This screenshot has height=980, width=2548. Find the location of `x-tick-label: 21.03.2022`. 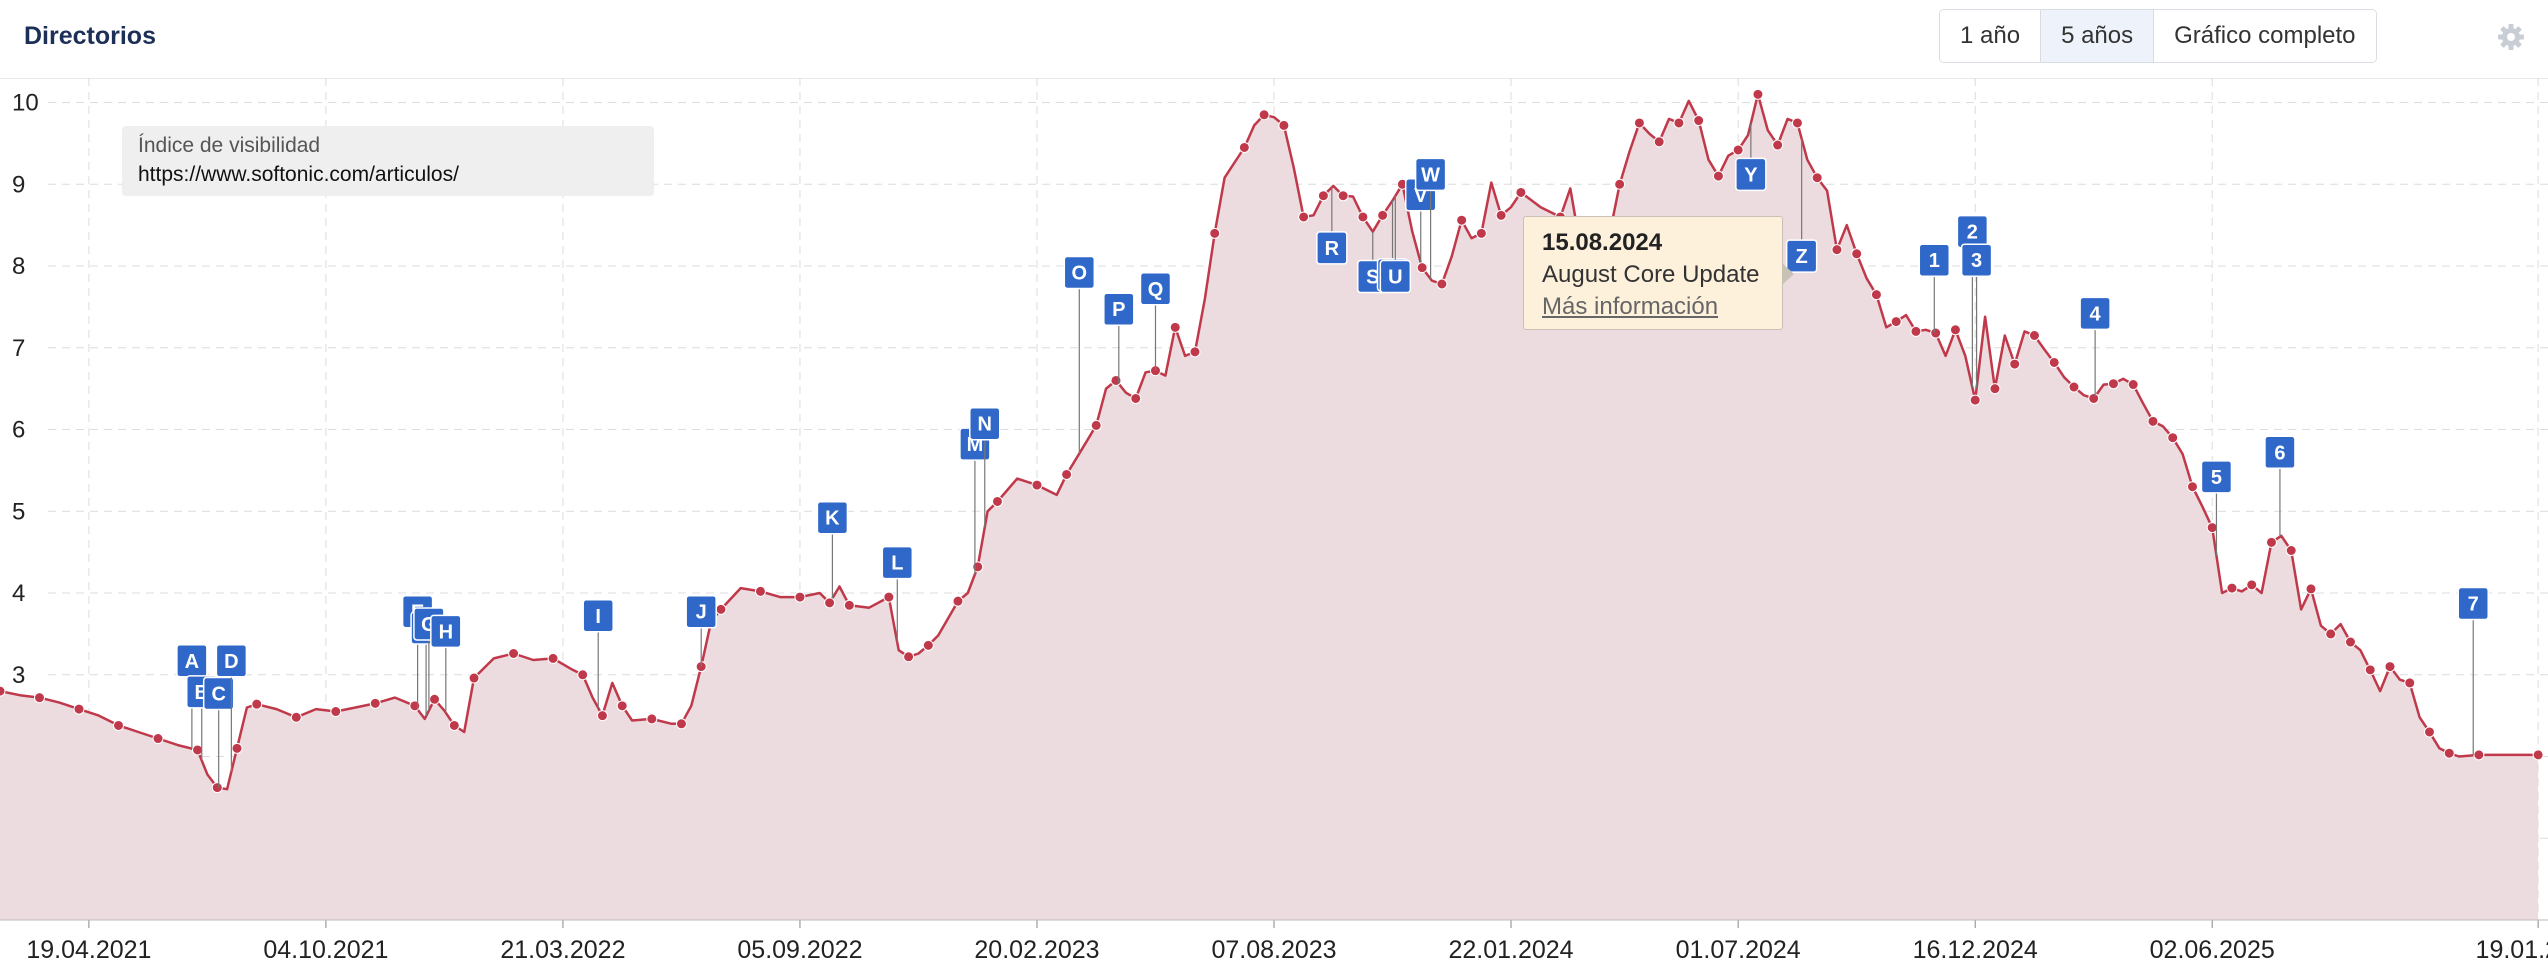

x-tick-label: 21.03.2022 is located at coordinates (562, 950).